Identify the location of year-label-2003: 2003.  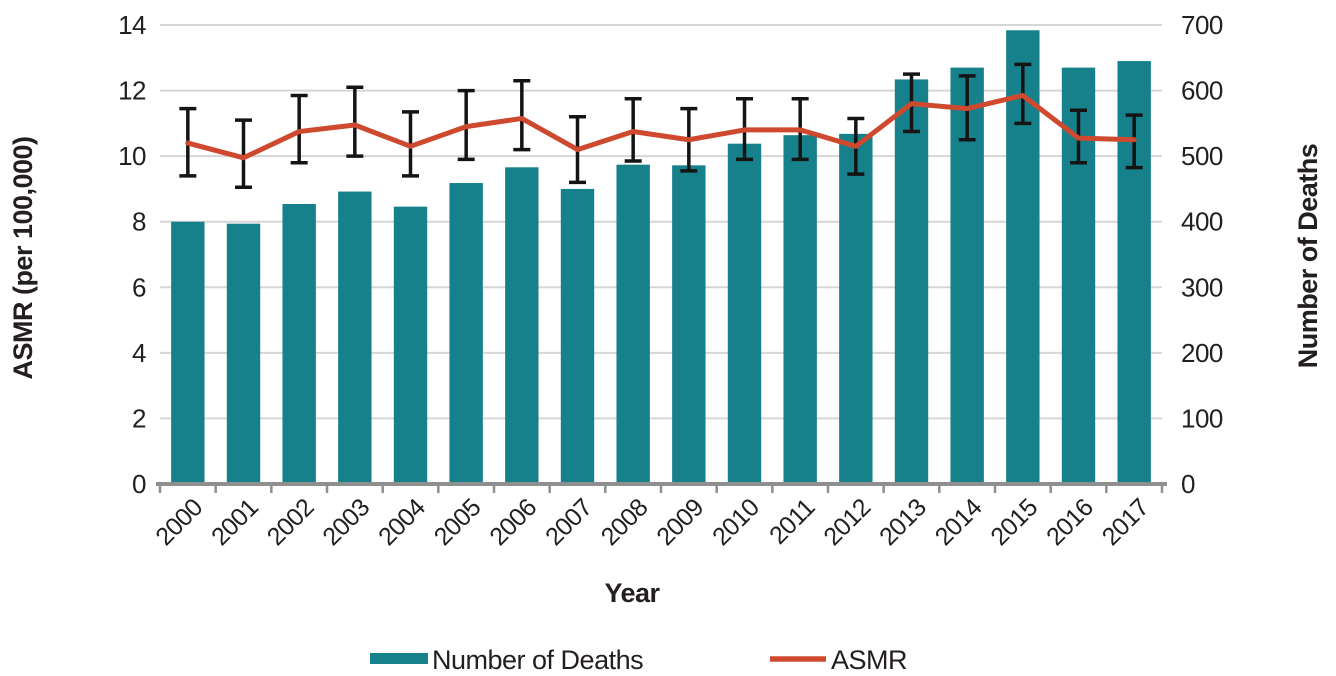
(346, 522).